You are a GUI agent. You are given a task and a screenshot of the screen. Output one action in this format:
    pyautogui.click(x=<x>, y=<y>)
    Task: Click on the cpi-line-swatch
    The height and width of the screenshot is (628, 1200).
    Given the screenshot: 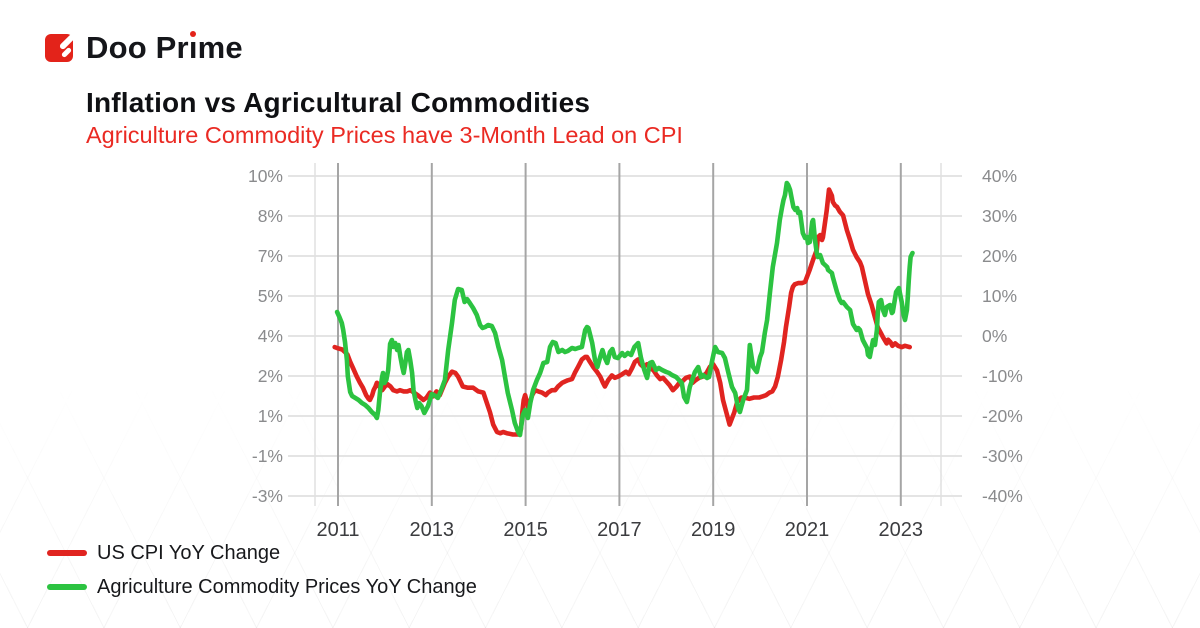 What is the action you would take?
    pyautogui.click(x=67, y=553)
    